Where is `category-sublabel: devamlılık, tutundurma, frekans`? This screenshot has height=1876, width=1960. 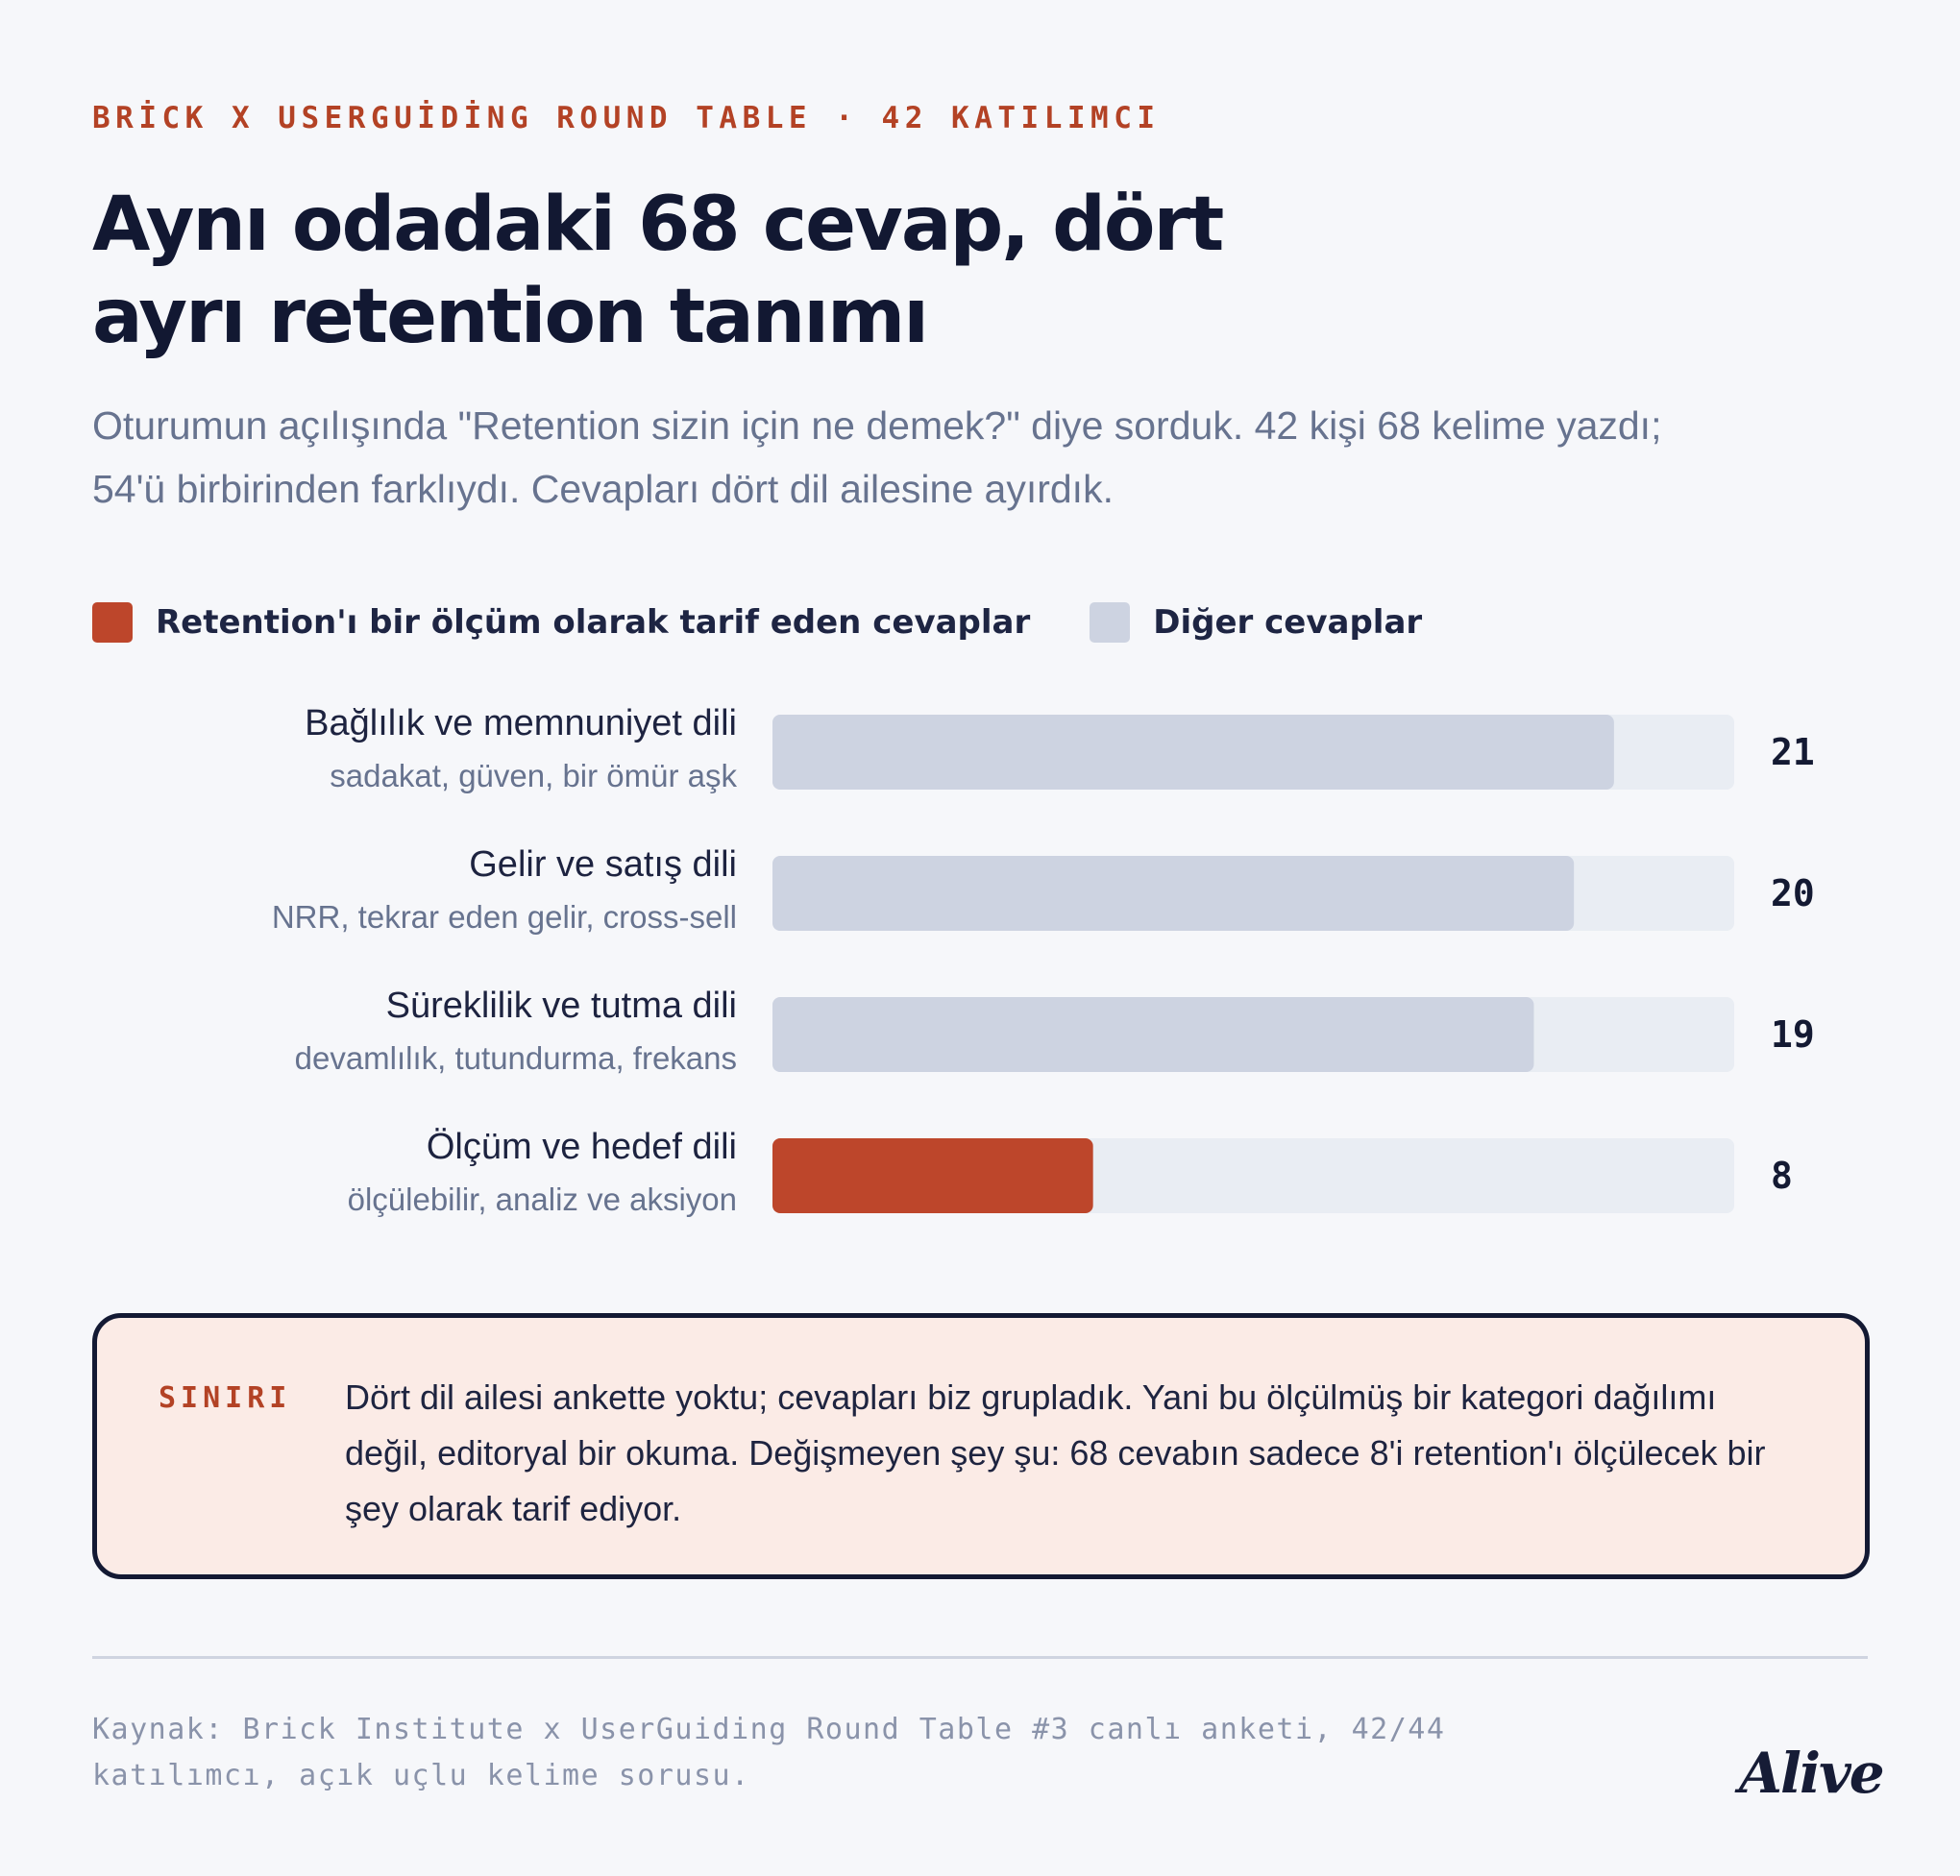
category-sublabel: devamlılık, tutundurma, frekans is located at coordinates (516, 1058).